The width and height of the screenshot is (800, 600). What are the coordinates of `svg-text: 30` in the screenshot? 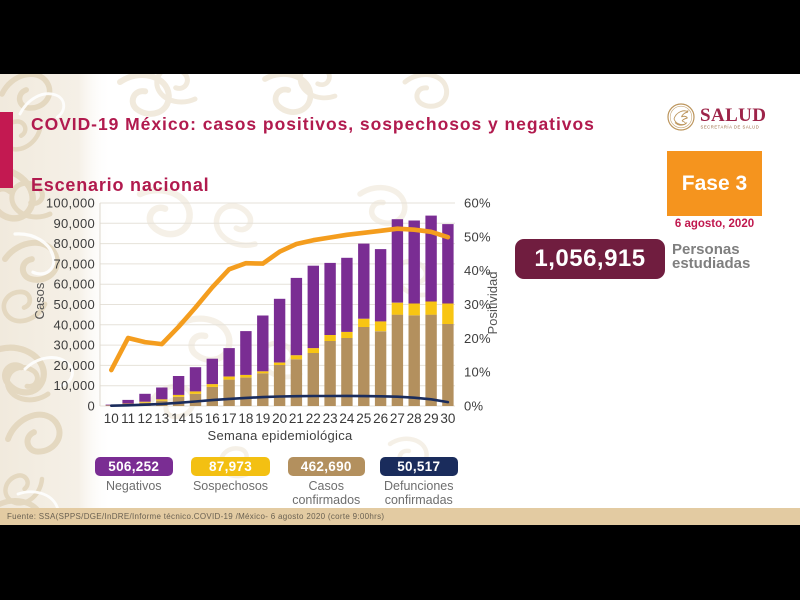 It's located at (447, 418).